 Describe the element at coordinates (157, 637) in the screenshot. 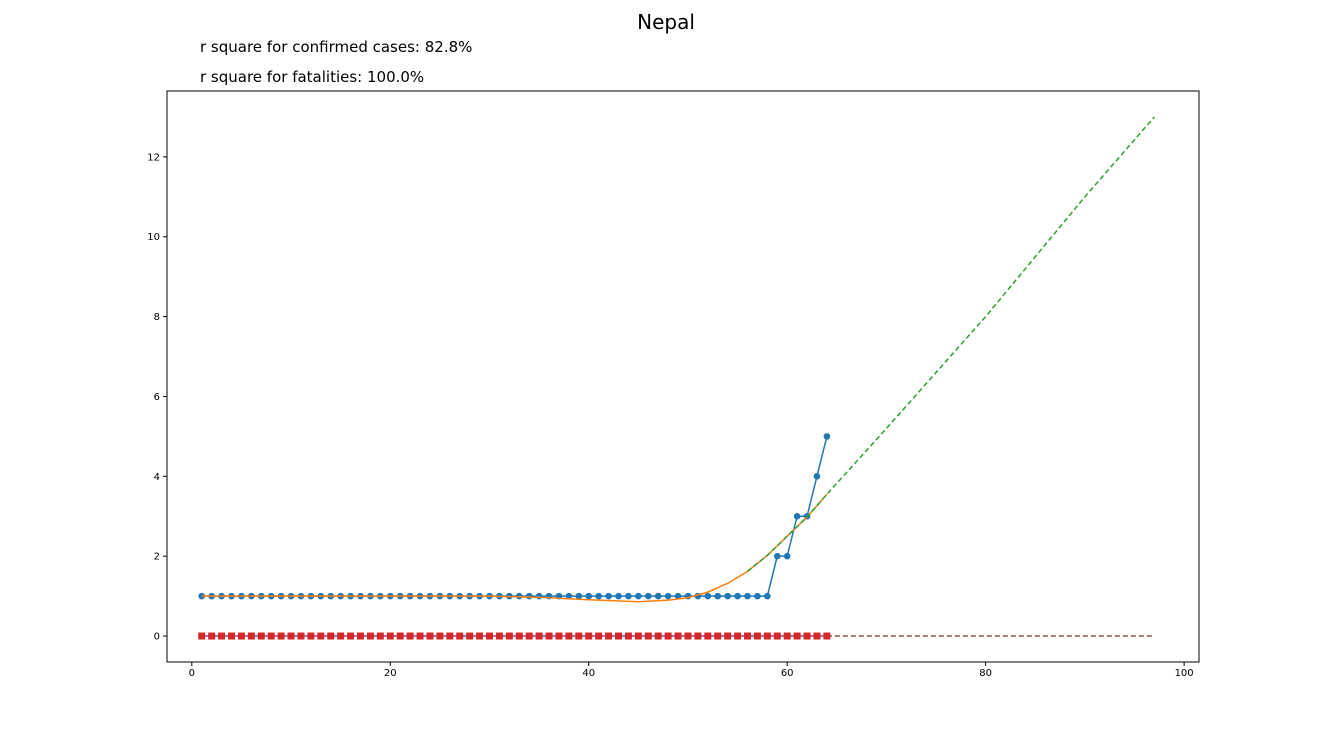

I see `y-tick-label: 0` at that location.